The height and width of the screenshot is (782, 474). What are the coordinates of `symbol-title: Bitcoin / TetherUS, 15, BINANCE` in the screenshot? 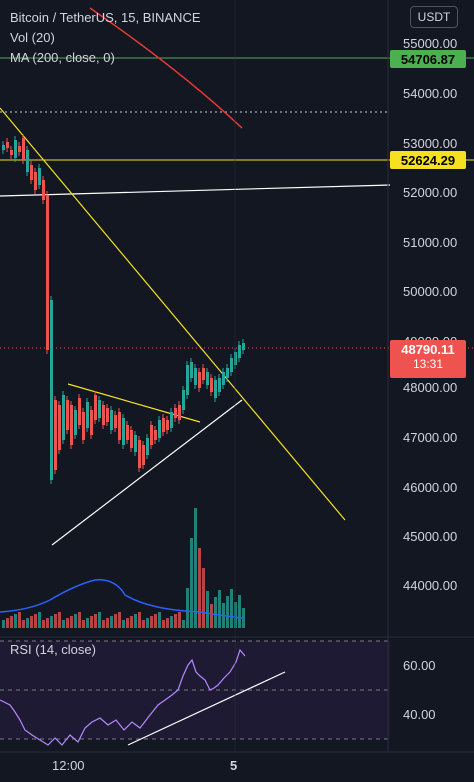 It's located at (105, 17).